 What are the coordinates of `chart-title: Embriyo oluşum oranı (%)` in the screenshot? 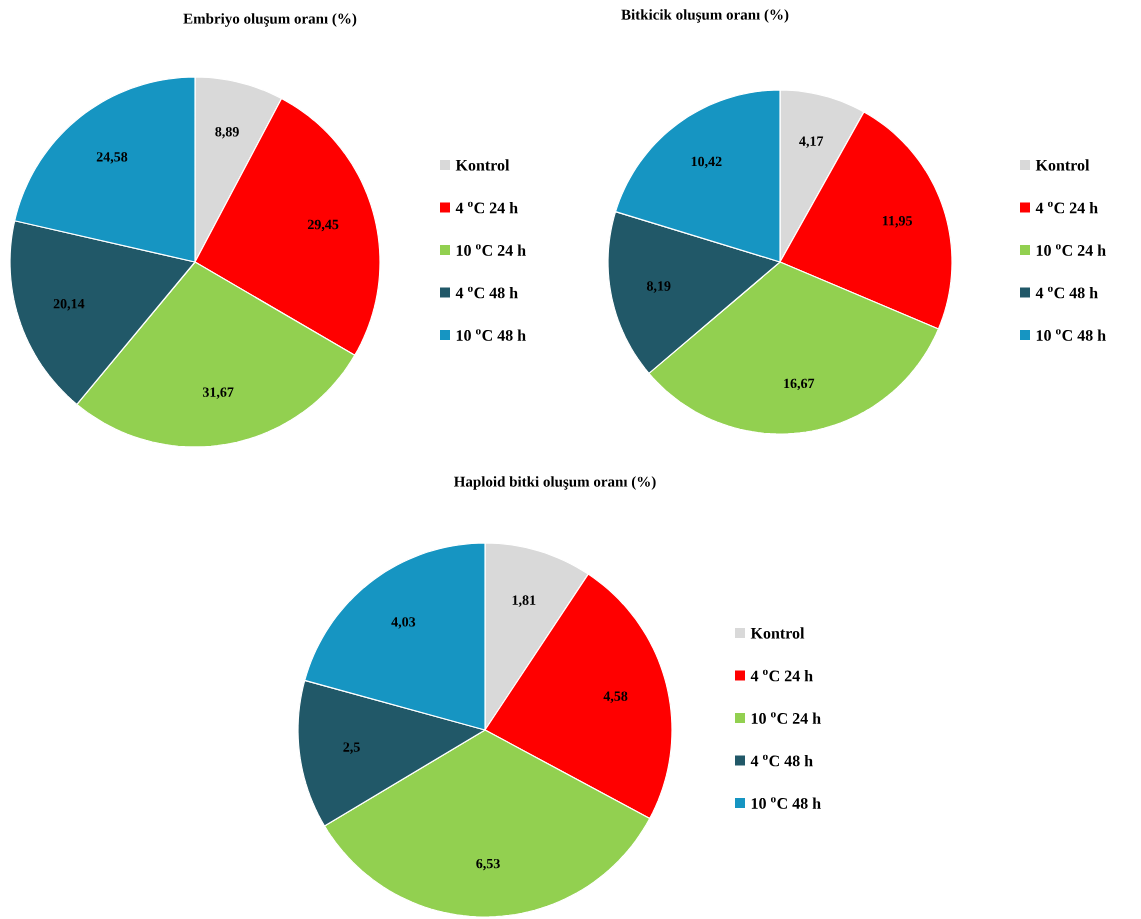 It's located at (270, 20).